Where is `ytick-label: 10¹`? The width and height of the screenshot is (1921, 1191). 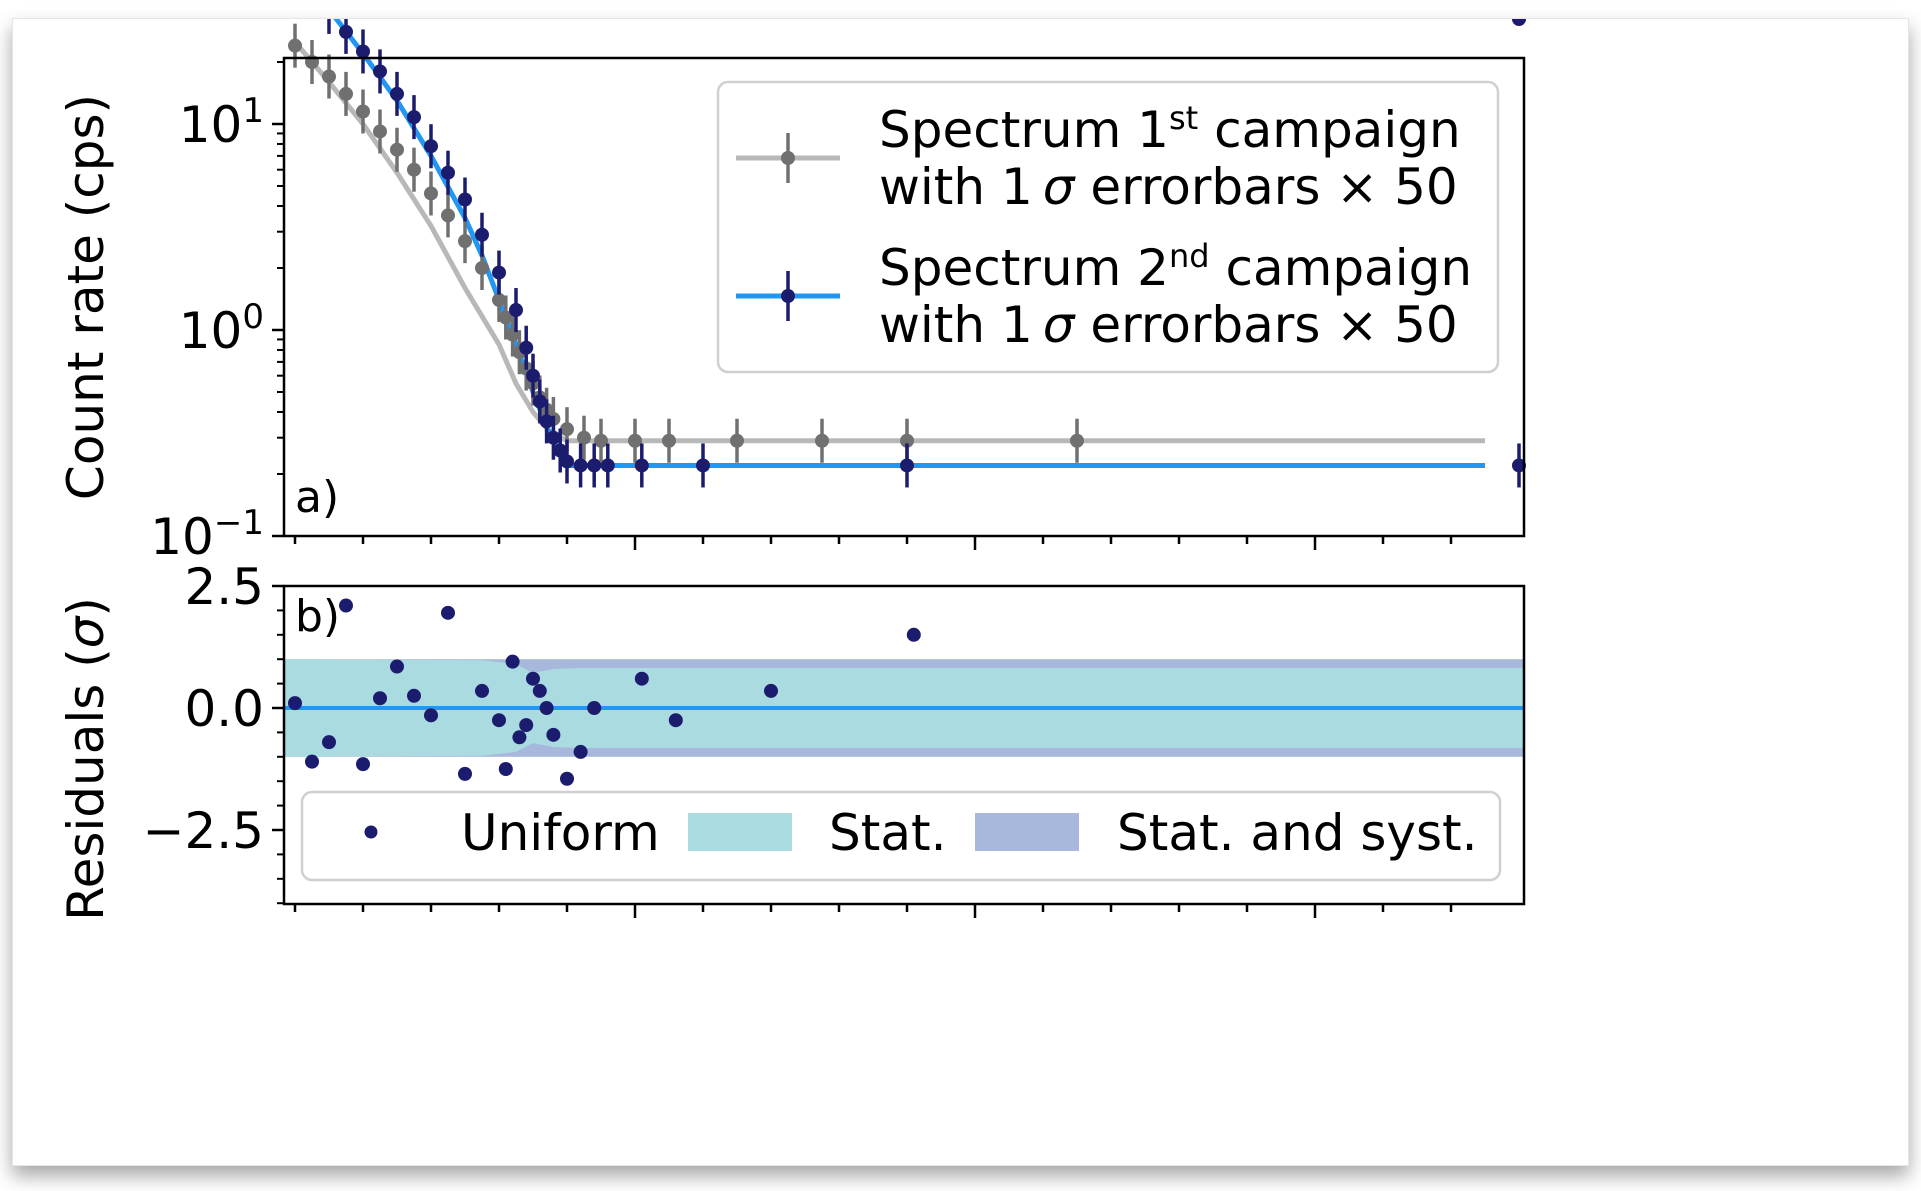
ytick-label: 10¹ is located at coordinates (221, 122).